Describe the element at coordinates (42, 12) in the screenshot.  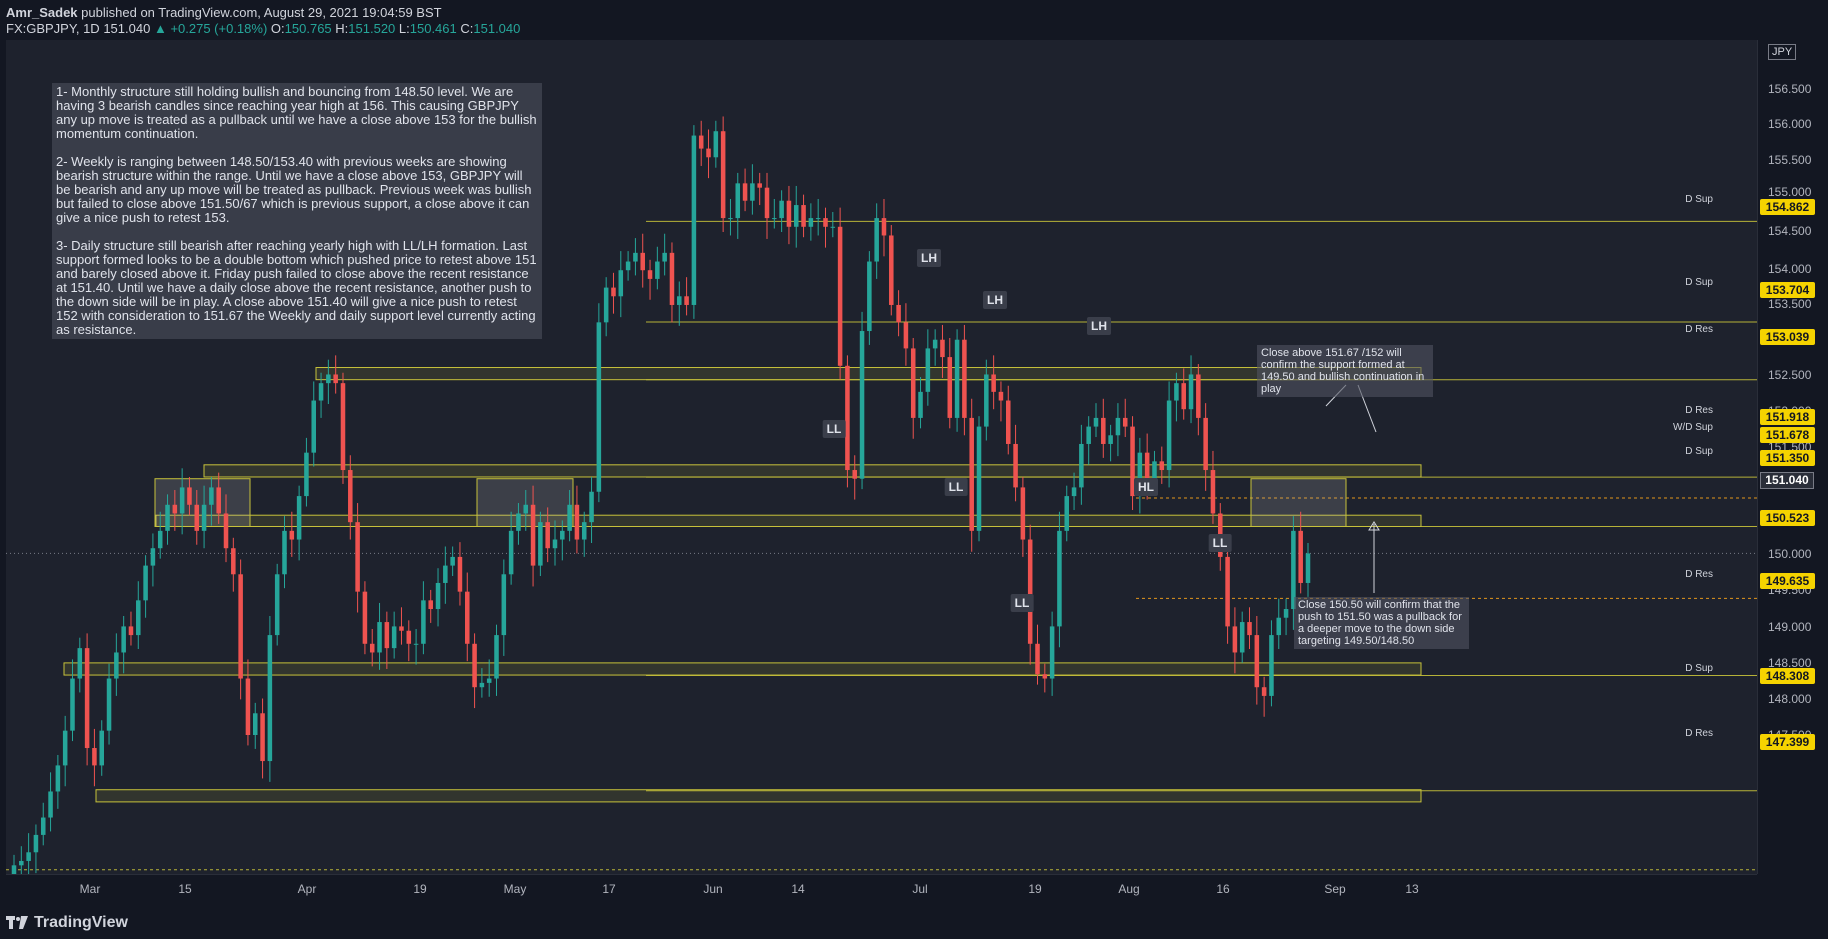
I see `author-name: Amr_Sadek` at that location.